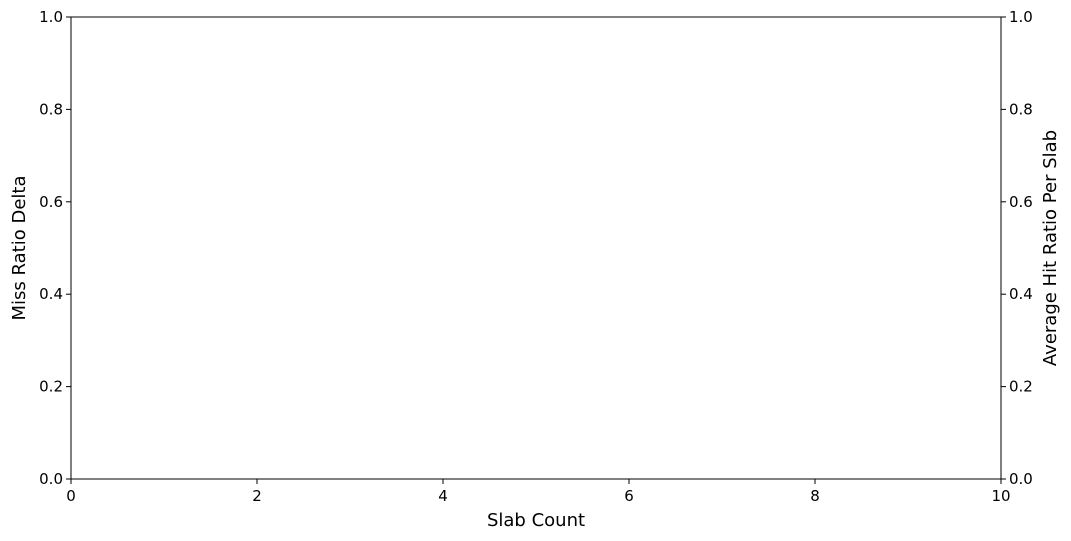 Image resolution: width=1071 pixels, height=541 pixels. What do you see at coordinates (1021, 17) in the screenshot?
I see `y2-tick-label: 1.0` at bounding box center [1021, 17].